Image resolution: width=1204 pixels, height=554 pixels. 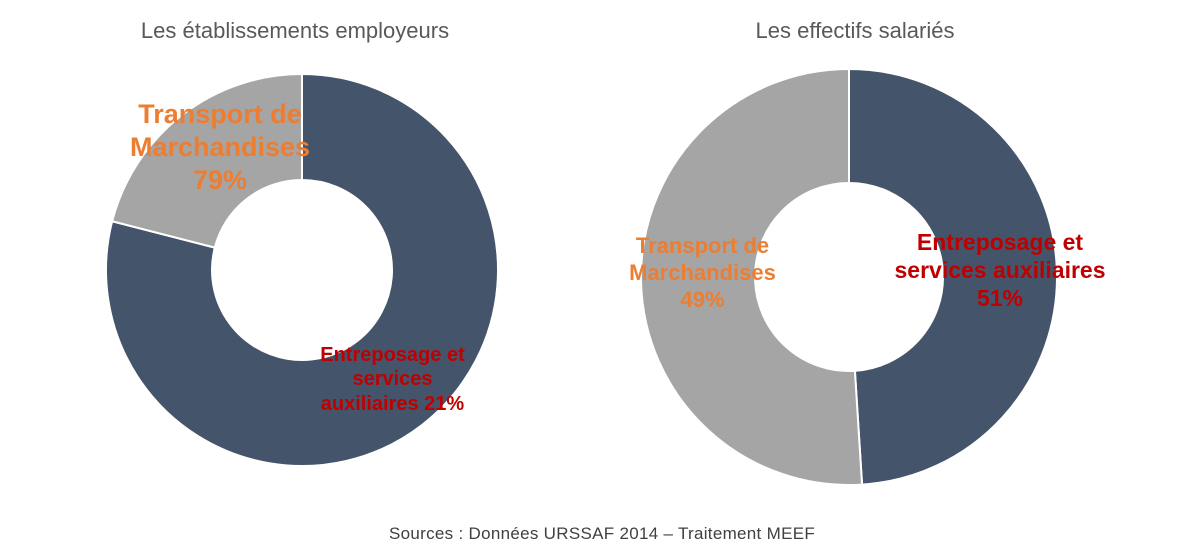 I want to click on chart-title-effectifs: Les effectifs salariés, so click(x=855, y=30).